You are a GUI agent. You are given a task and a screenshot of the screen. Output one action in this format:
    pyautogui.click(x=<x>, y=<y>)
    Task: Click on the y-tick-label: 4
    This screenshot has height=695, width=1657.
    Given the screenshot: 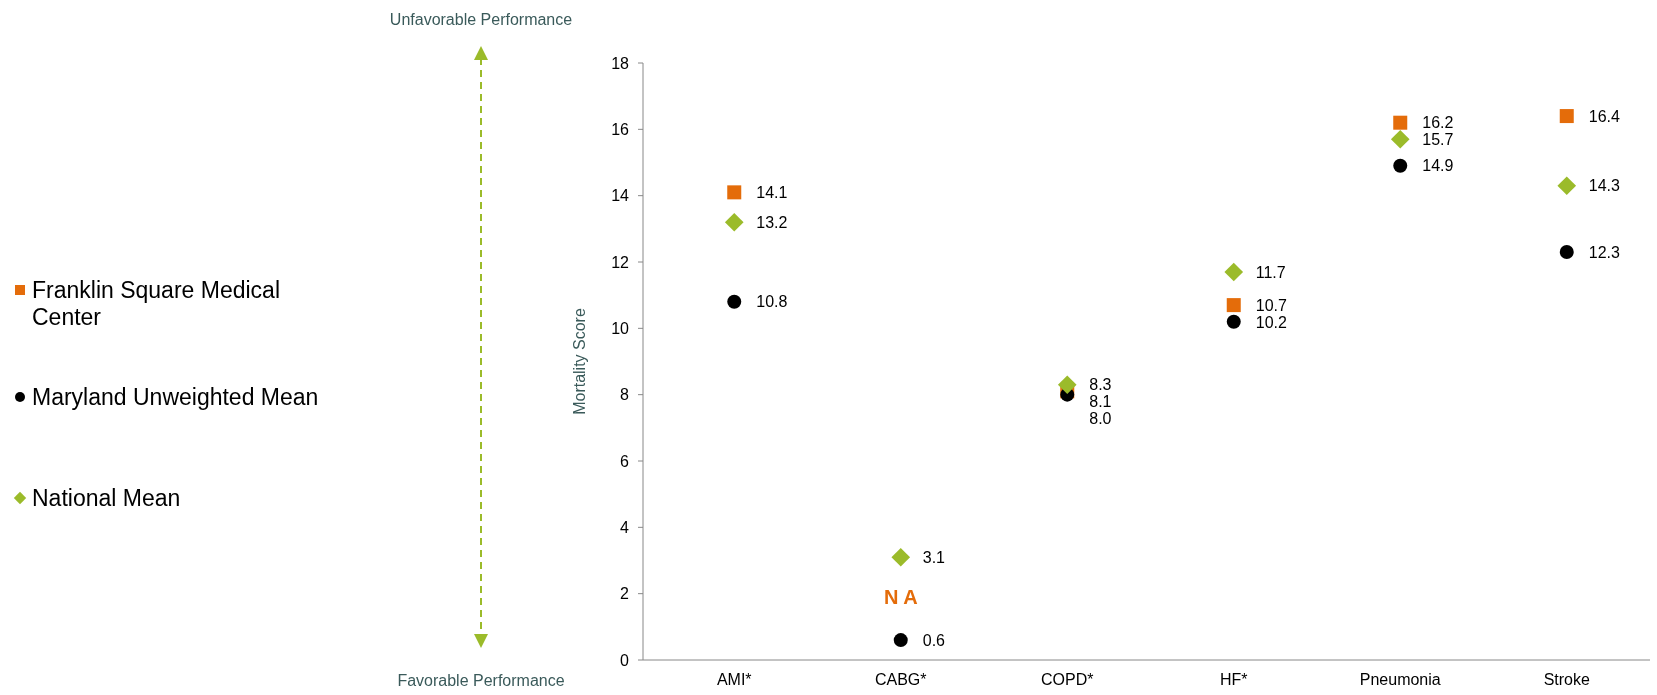 What is the action you would take?
    pyautogui.click(x=625, y=527)
    